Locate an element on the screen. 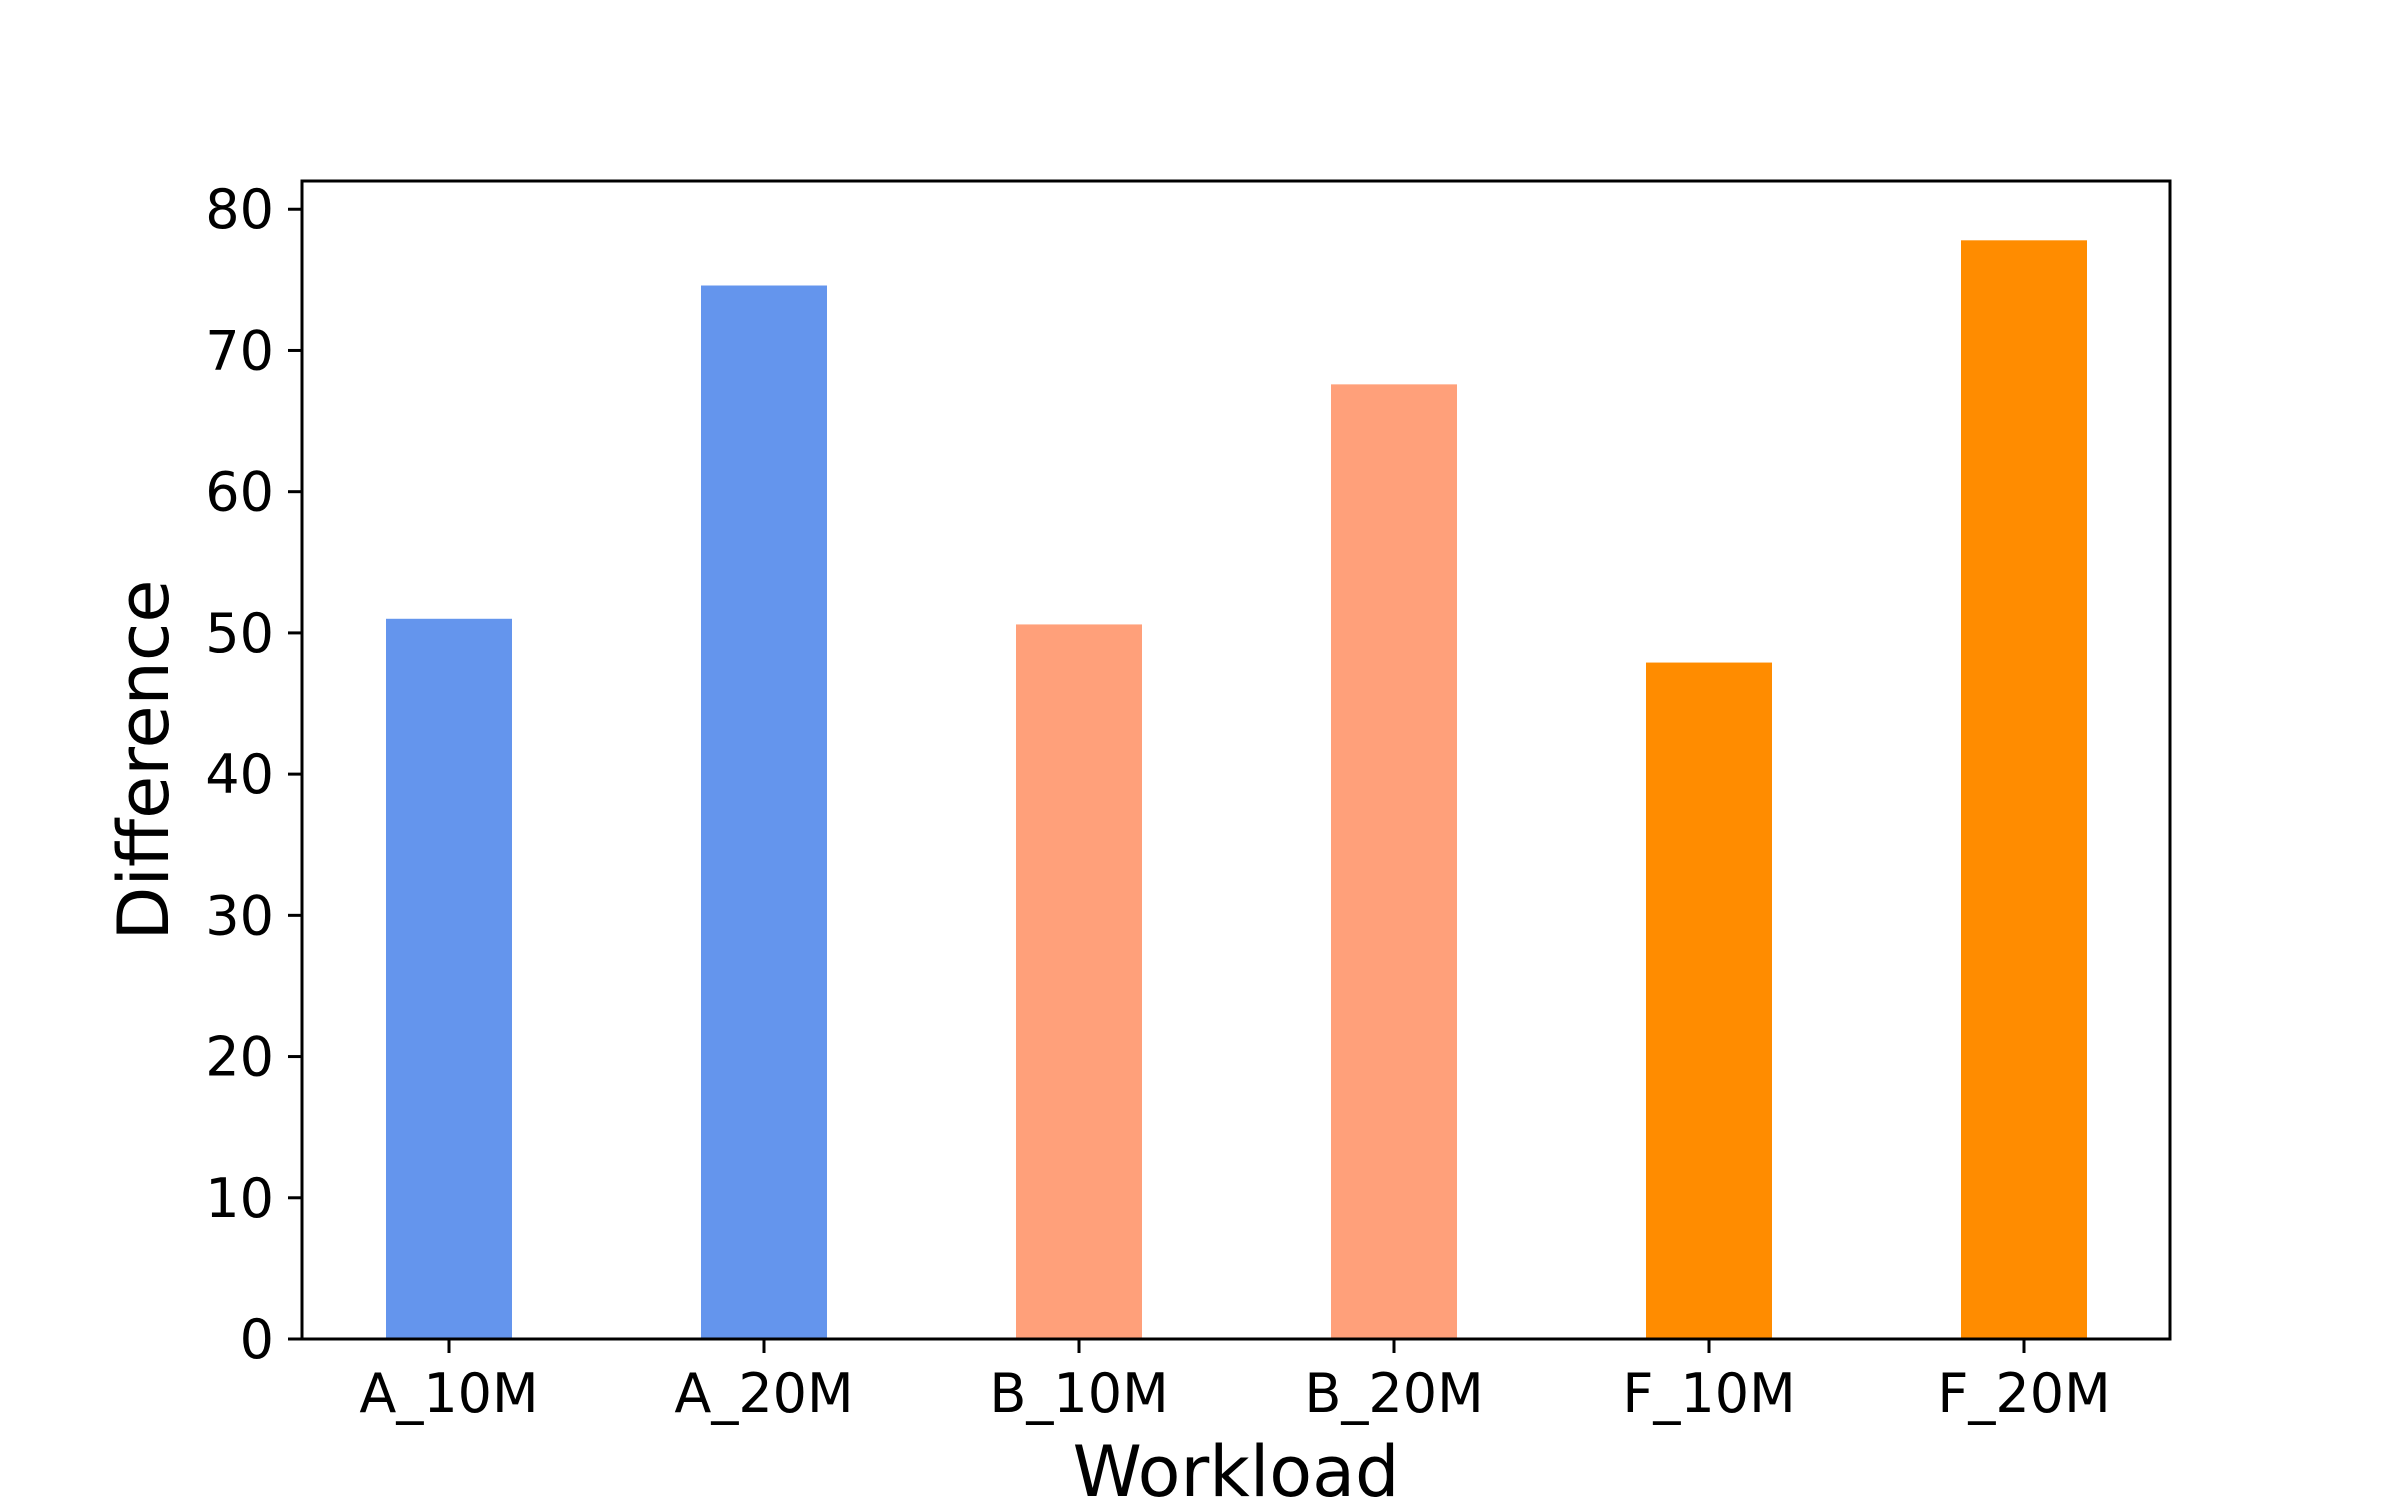  bar-a-20m is located at coordinates (764, 812).